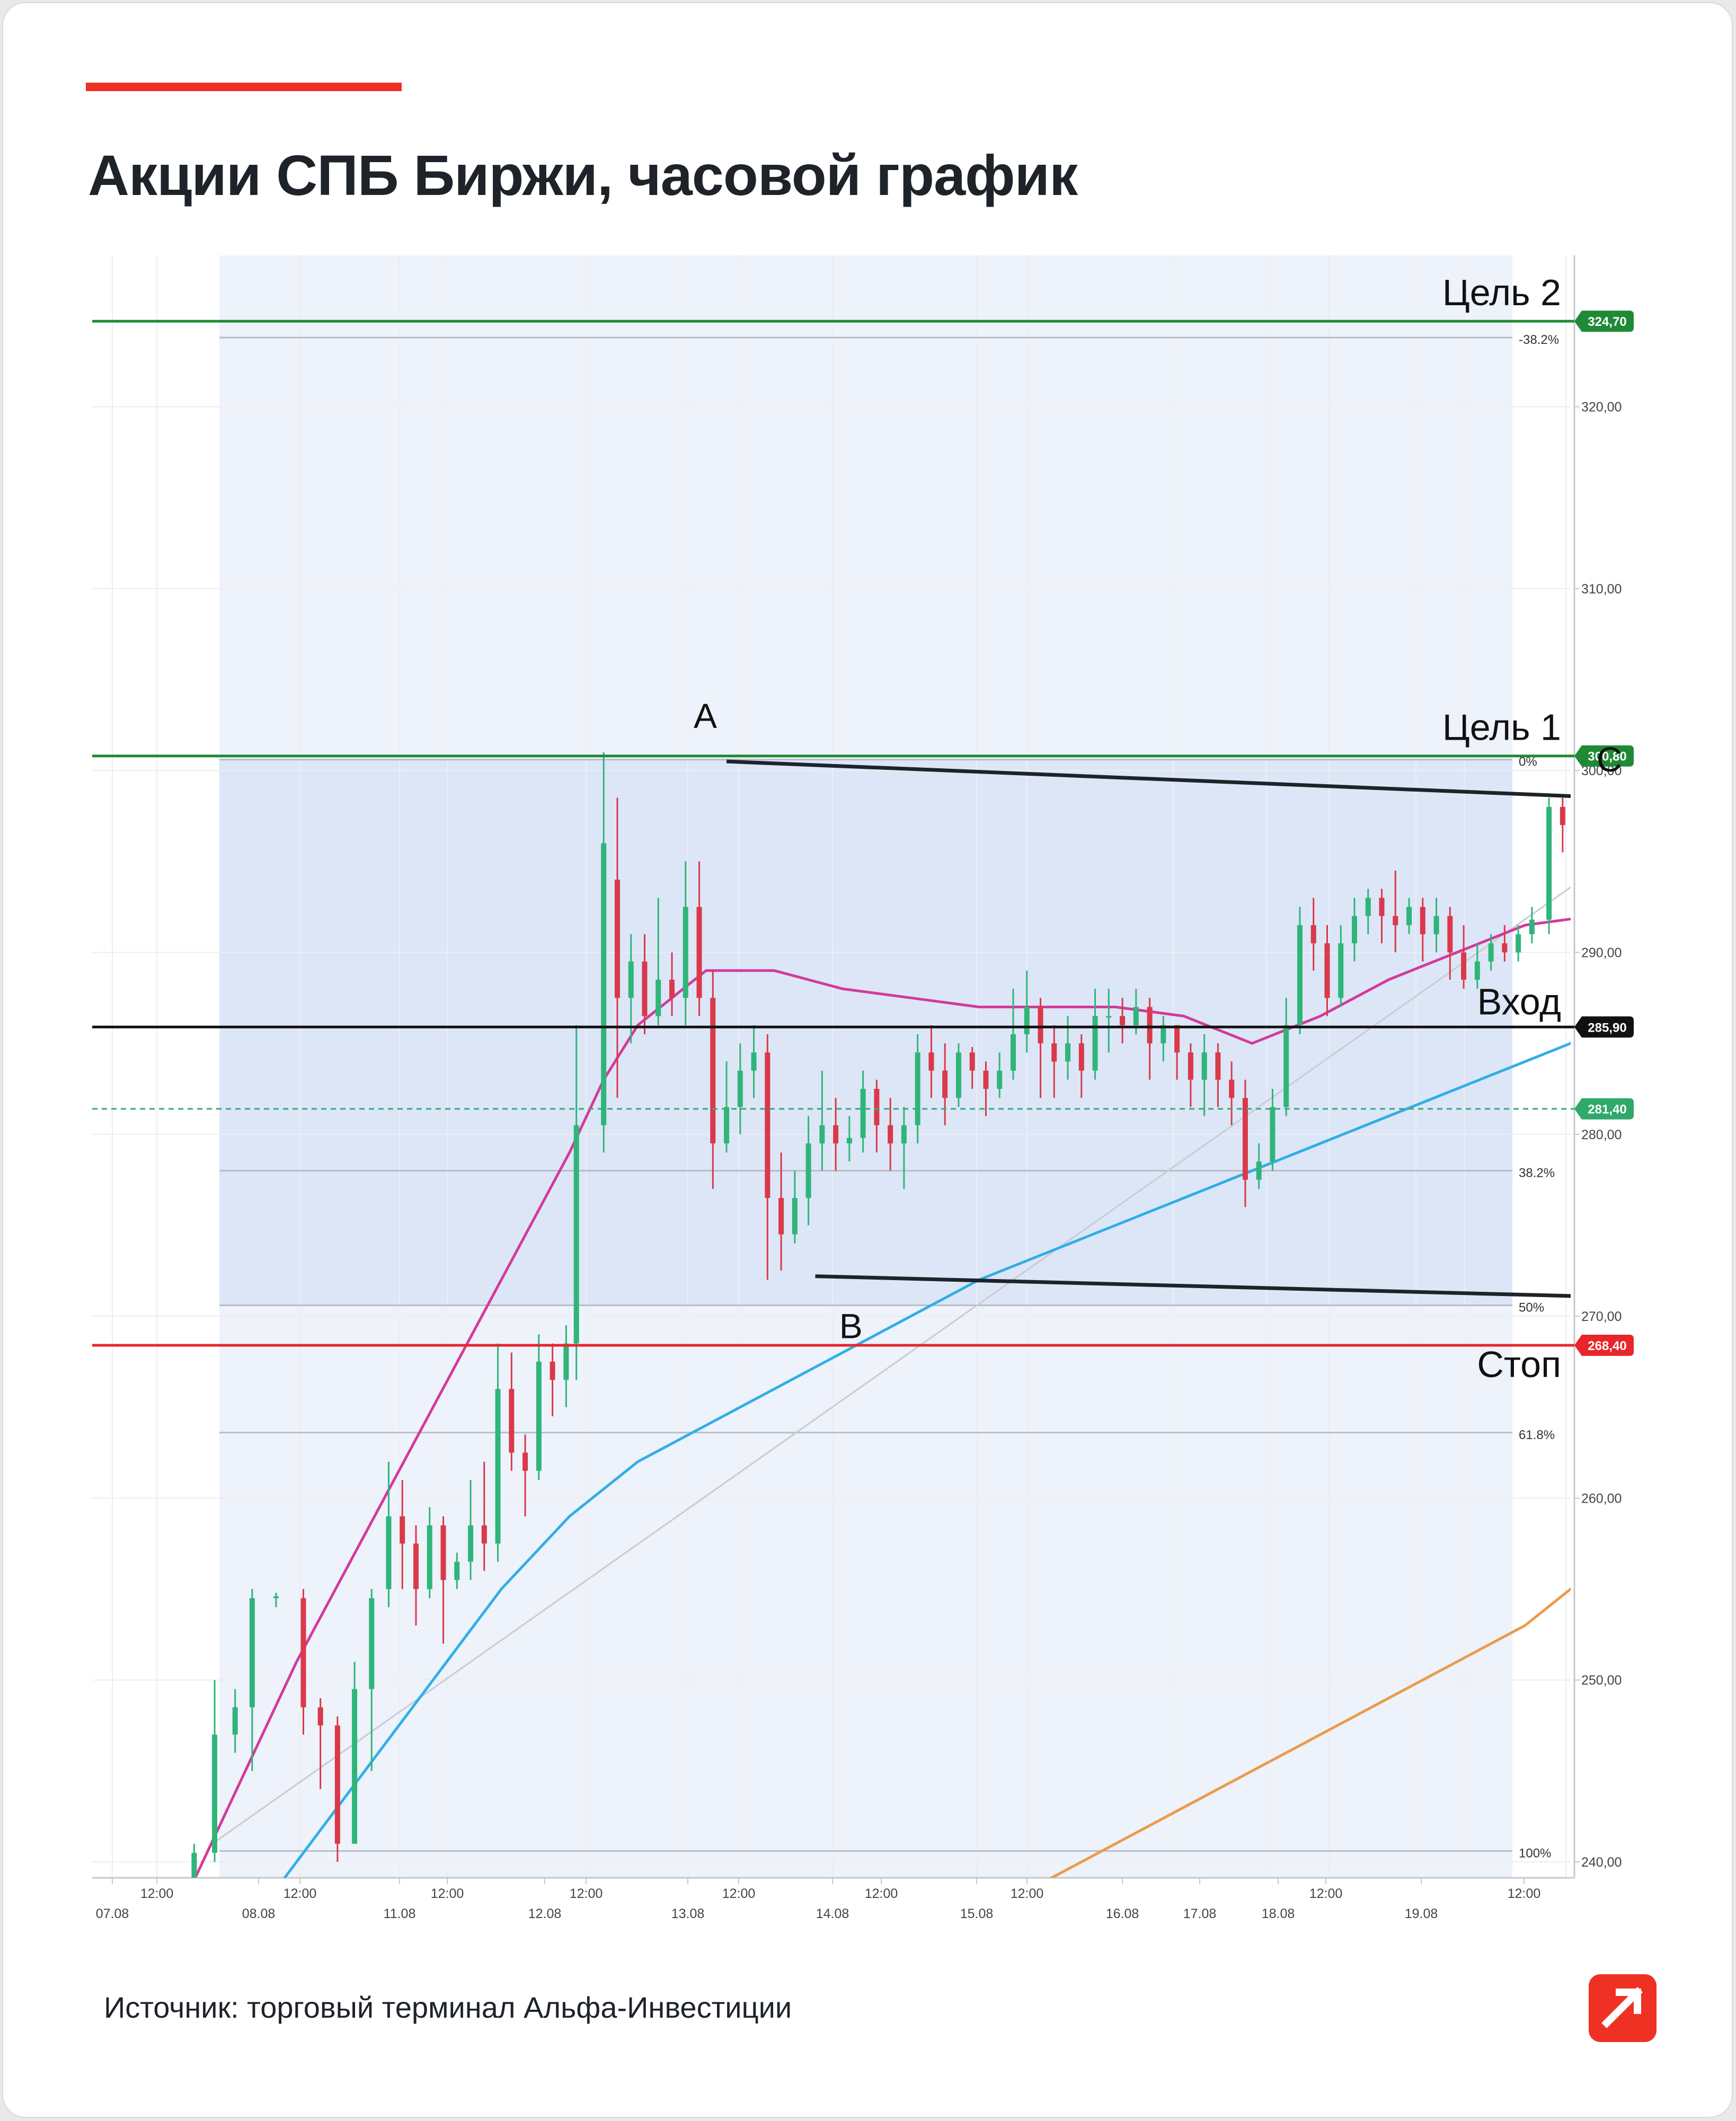  Describe the element at coordinates (1422, 1913) in the screenshot. I see `x-tick-label: 19.08` at that location.